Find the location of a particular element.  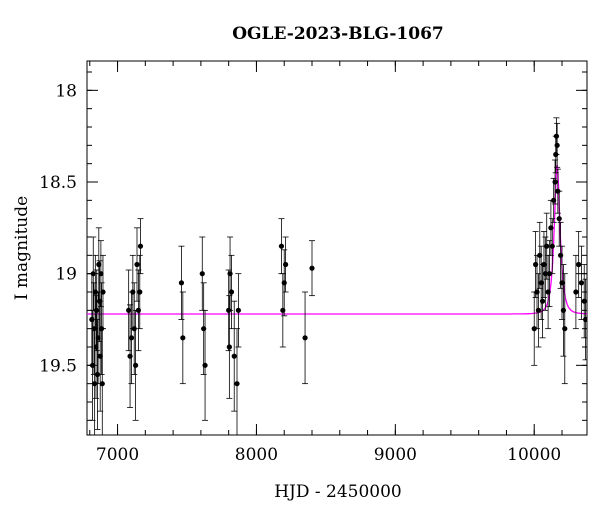

y-tick-label: 18 is located at coordinates (66, 91).